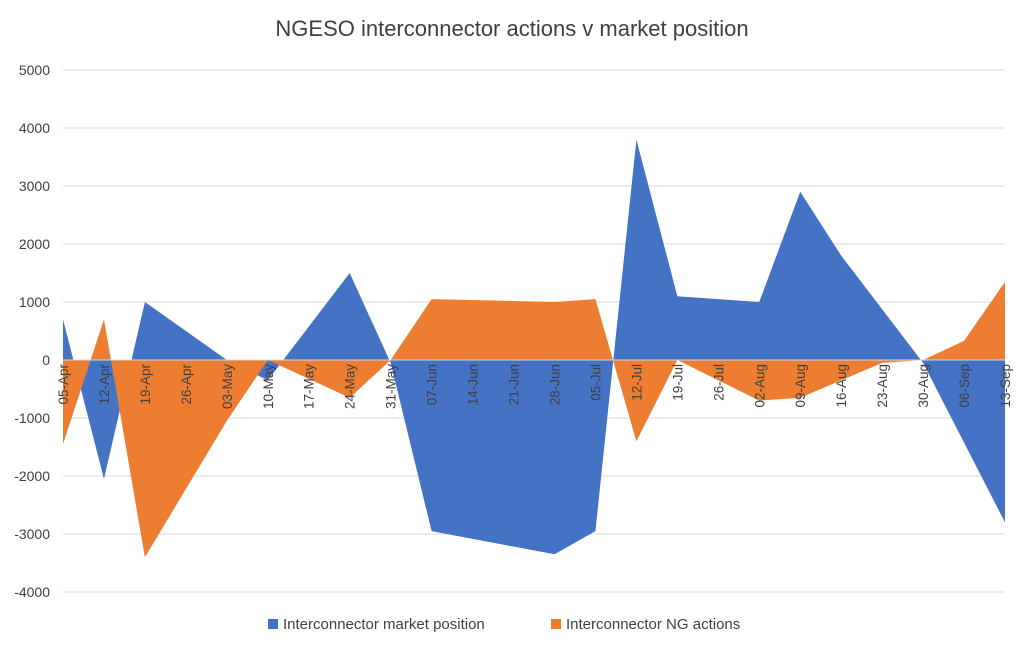 This screenshot has width=1024, height=653. I want to click on x-tick-label: 13-Sep, so click(1005, 386).